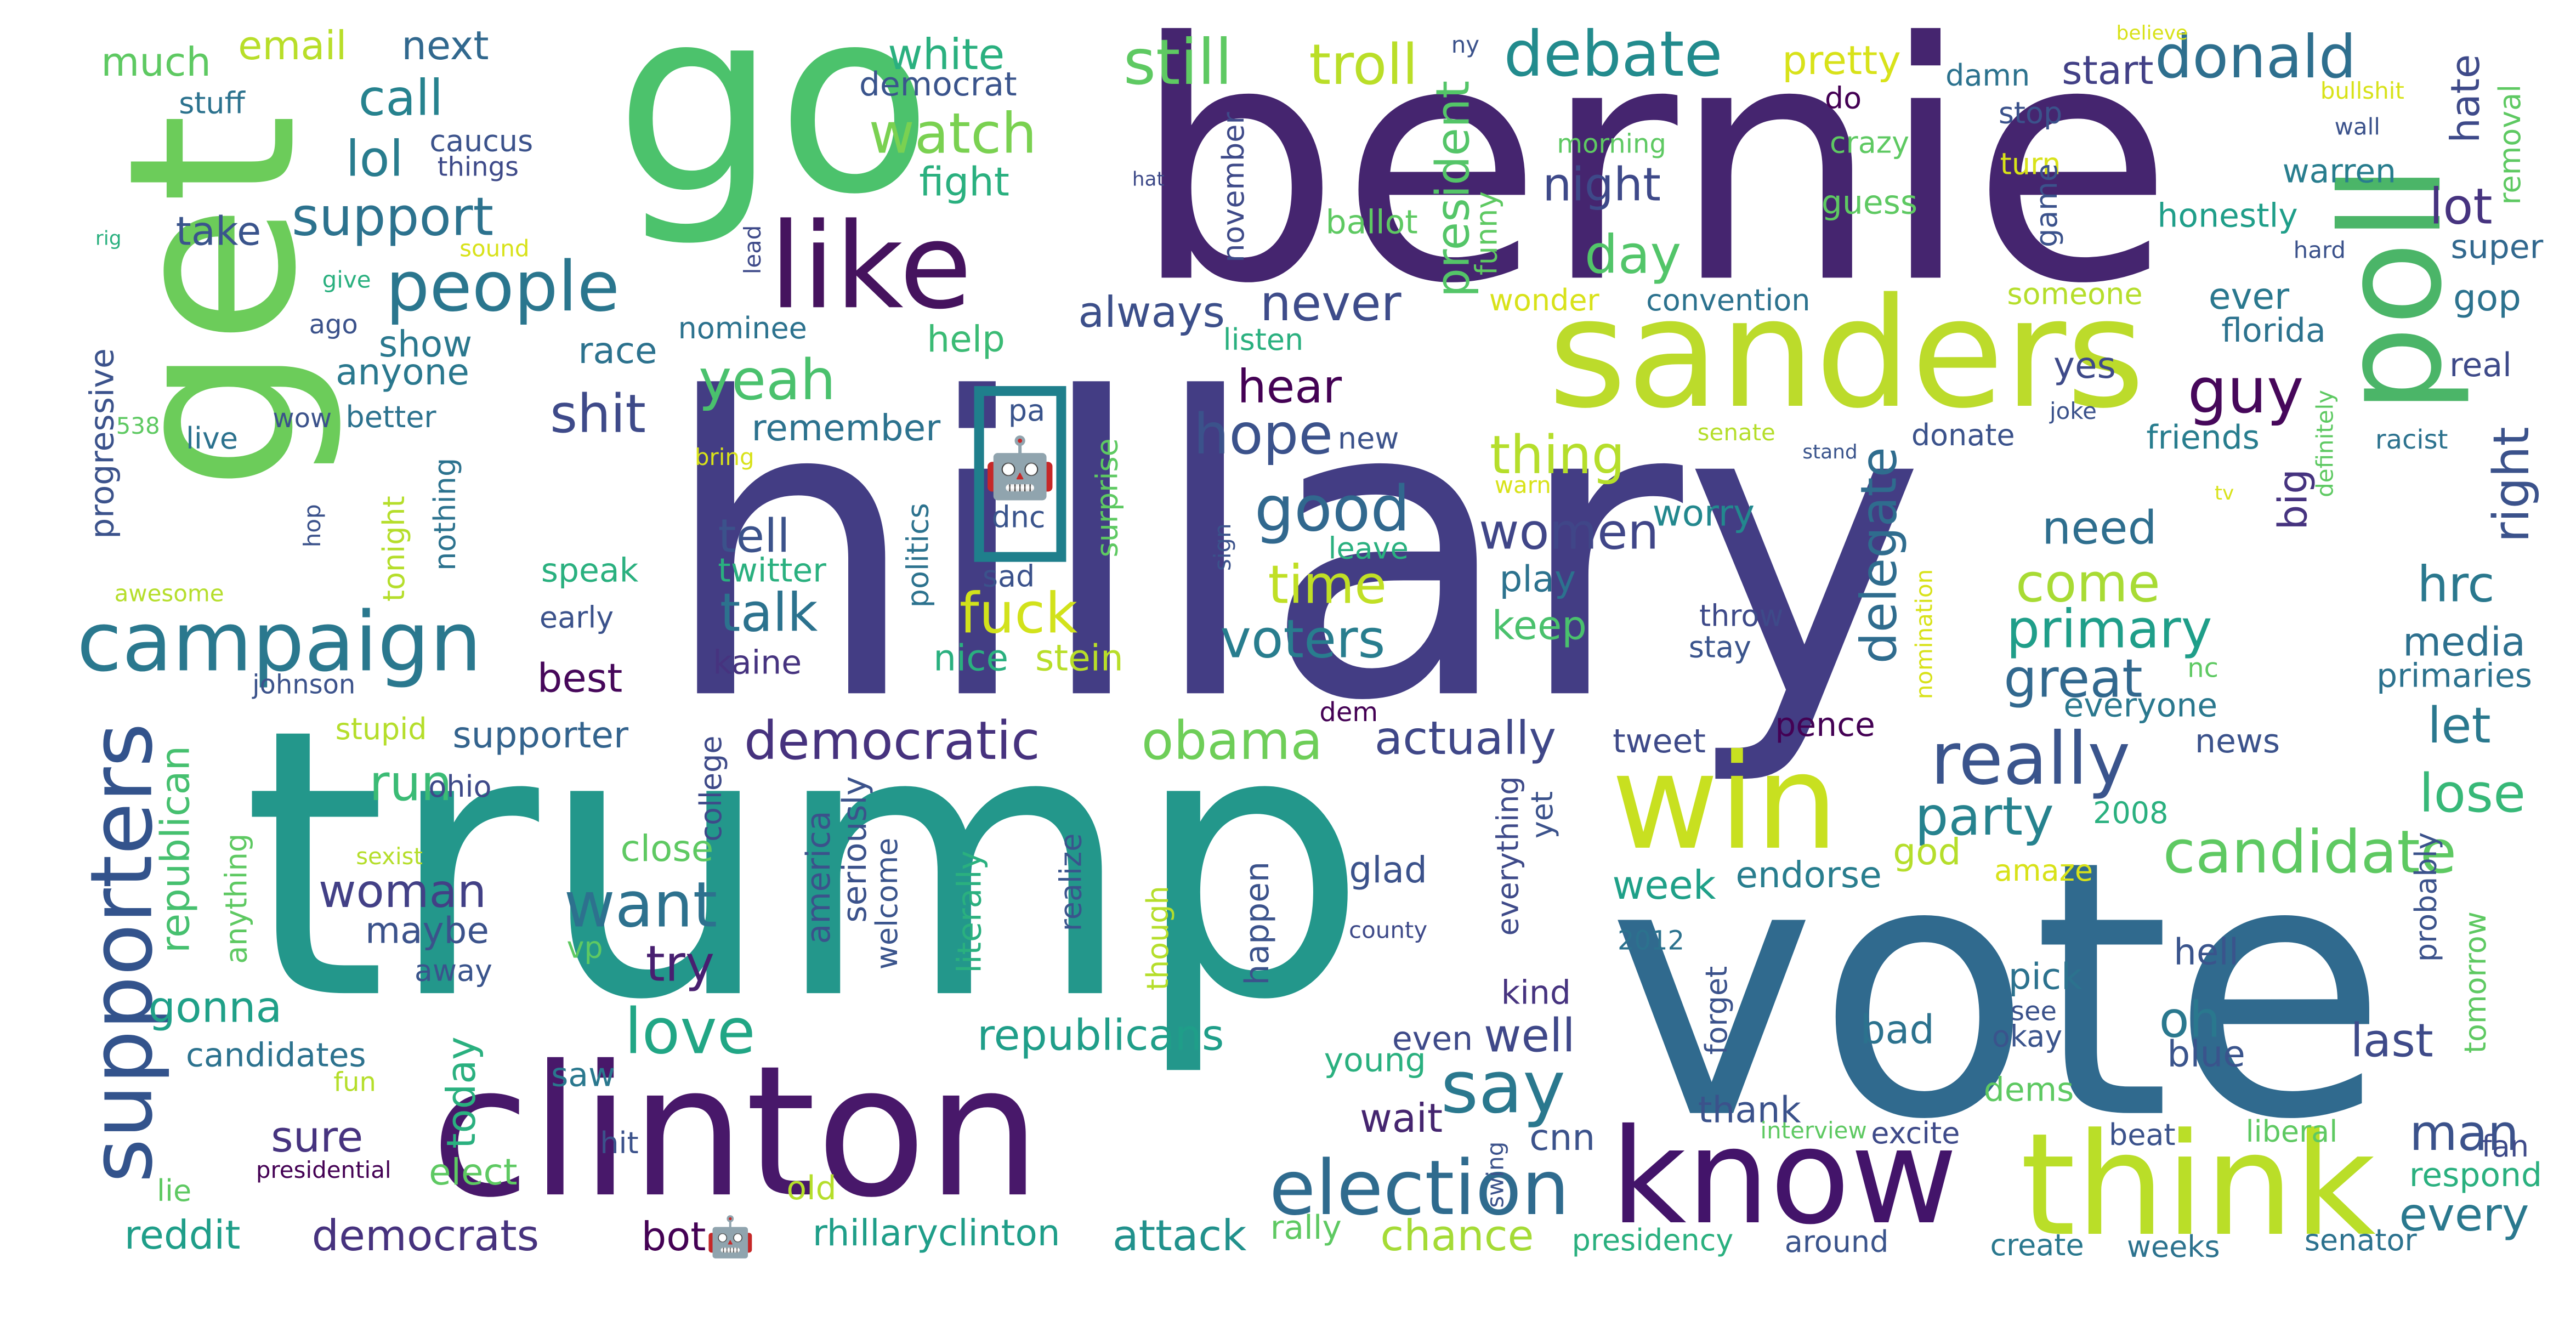 This screenshot has height=1321, width=2576. I want to click on cloud-word: call, so click(401, 99).